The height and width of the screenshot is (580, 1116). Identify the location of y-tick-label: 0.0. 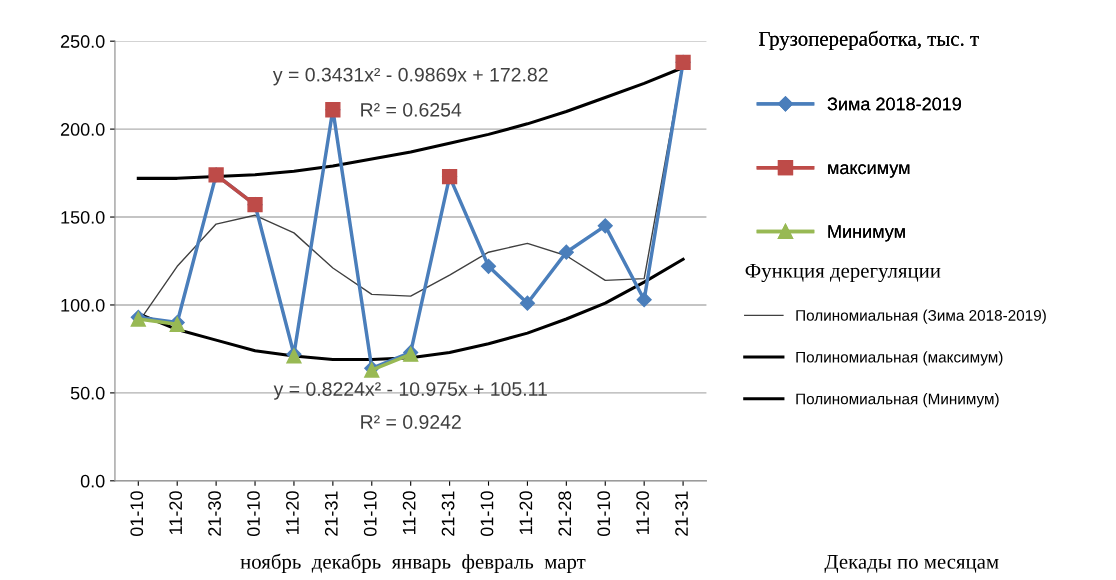
(92, 481).